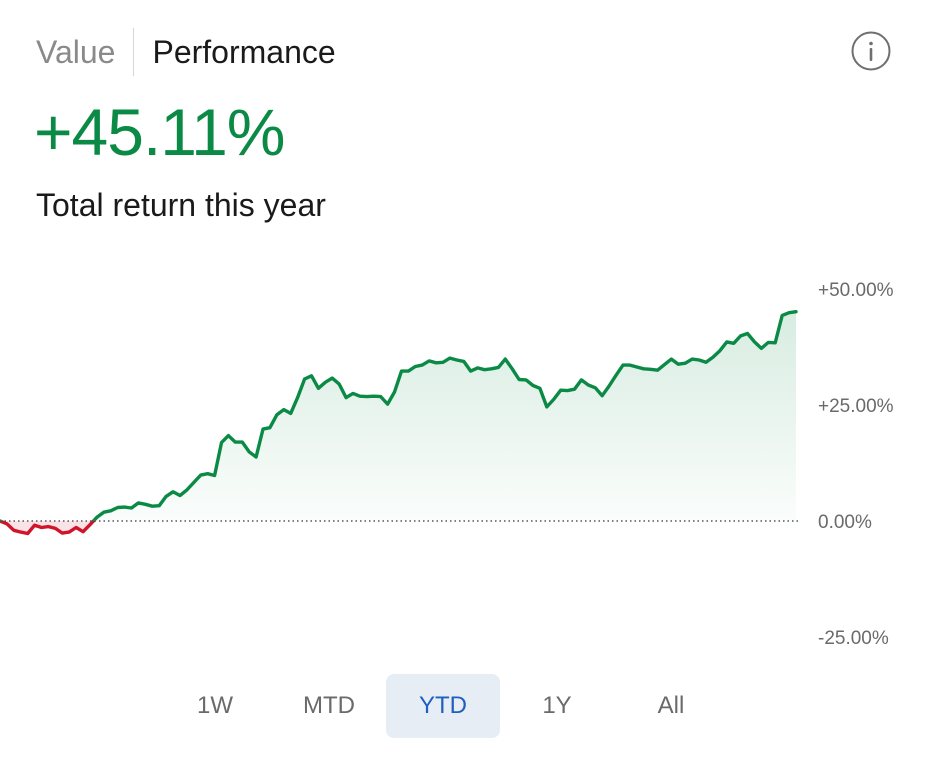 The width and height of the screenshot is (930, 768). Describe the element at coordinates (159, 132) in the screenshot. I see `total-return-value: +45.11%` at that location.